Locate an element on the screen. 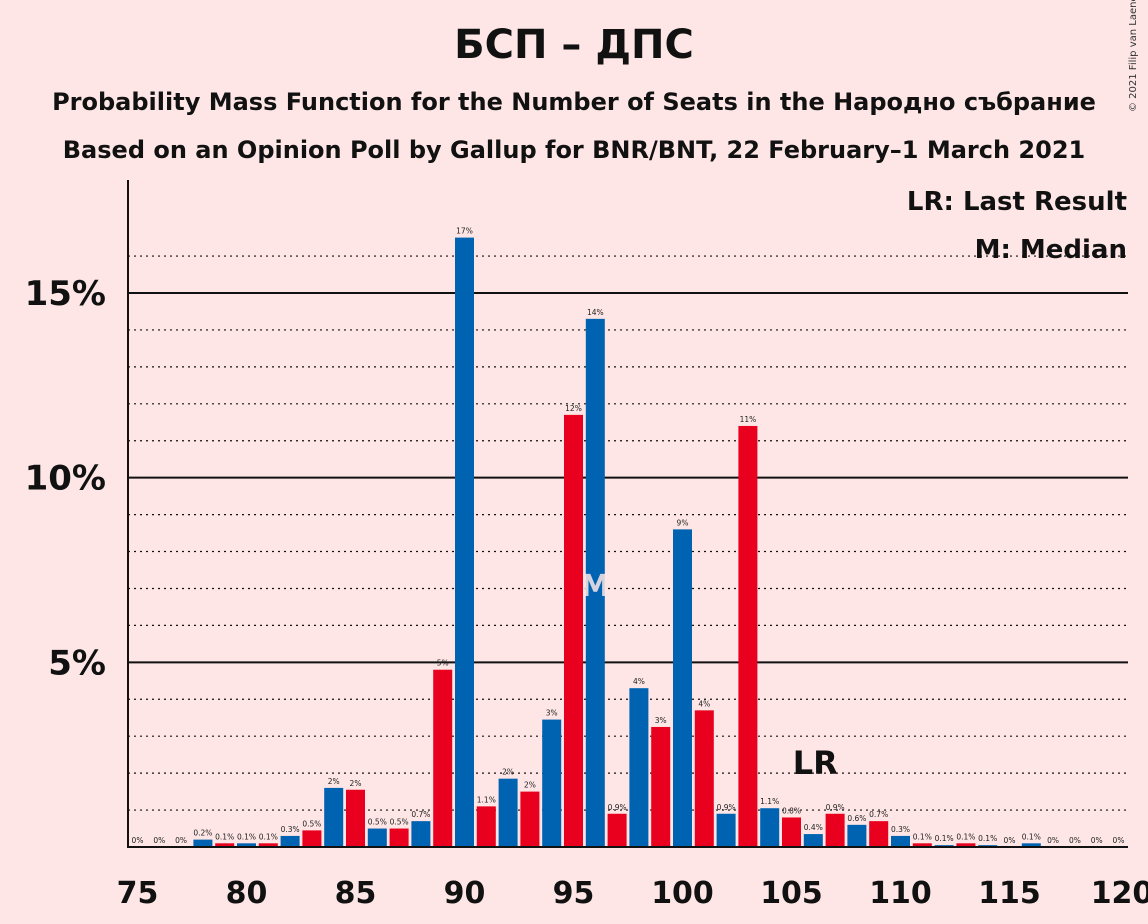 This screenshot has height=924, width=1148. x-tick-label: 115 is located at coordinates (1009, 893).